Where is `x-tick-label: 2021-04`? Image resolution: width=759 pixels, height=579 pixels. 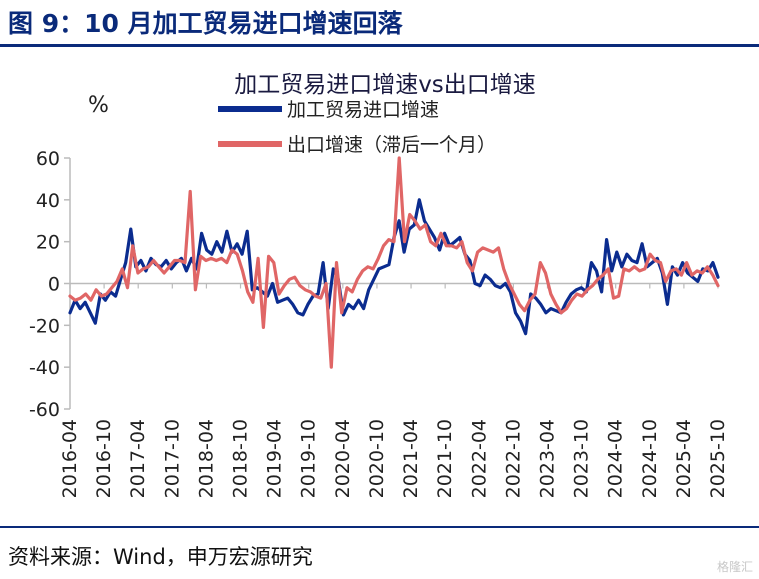 x-tick-label: 2021-04 is located at coordinates (411, 458).